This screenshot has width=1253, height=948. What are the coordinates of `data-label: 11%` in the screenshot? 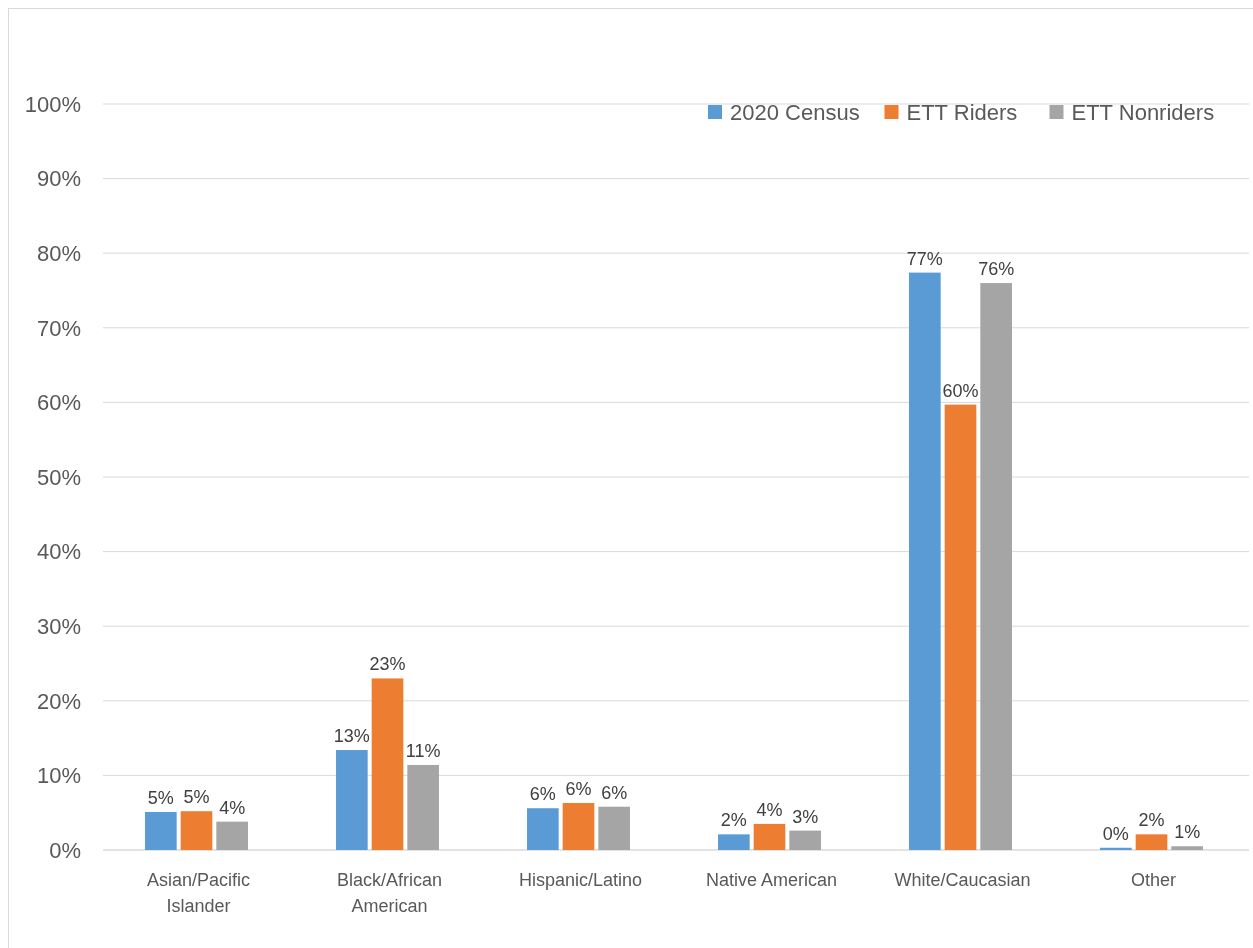 It's located at (423, 750).